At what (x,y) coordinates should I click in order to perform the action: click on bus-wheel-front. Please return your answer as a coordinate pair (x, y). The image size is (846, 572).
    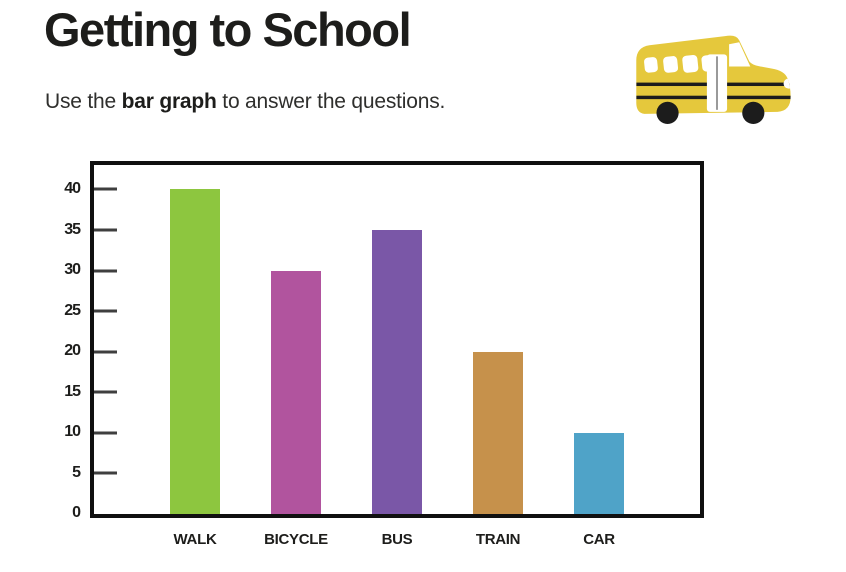
    Looking at the image, I should click on (753, 112).